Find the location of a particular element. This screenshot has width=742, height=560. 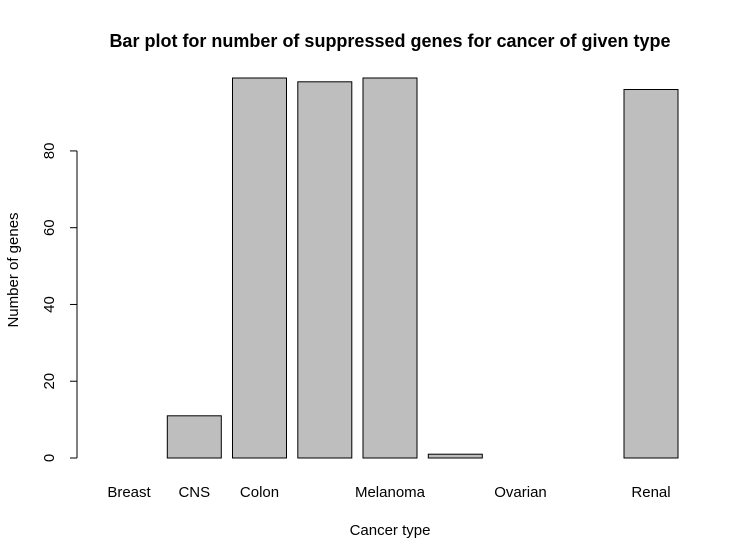

y-tick-label-60: 60 is located at coordinates (49, 227).